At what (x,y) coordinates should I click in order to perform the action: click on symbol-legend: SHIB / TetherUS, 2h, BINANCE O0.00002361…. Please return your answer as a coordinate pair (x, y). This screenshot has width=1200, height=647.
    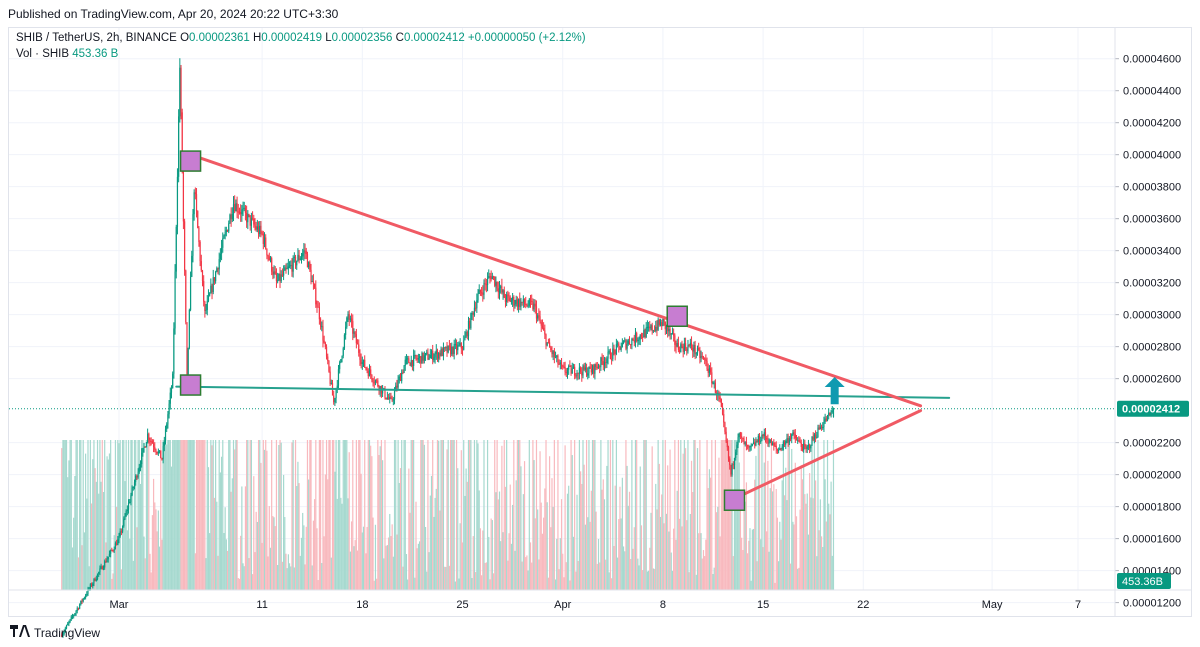
    Looking at the image, I should click on (301, 38).